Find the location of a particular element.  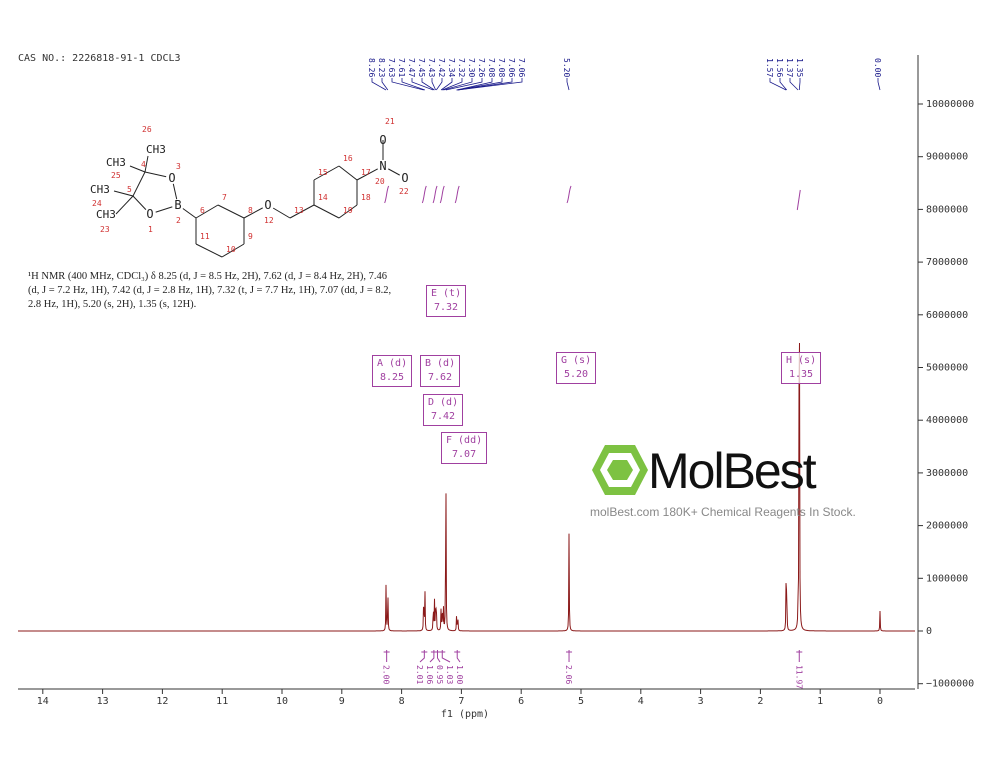

atom-number: 18 is located at coordinates (366, 197).